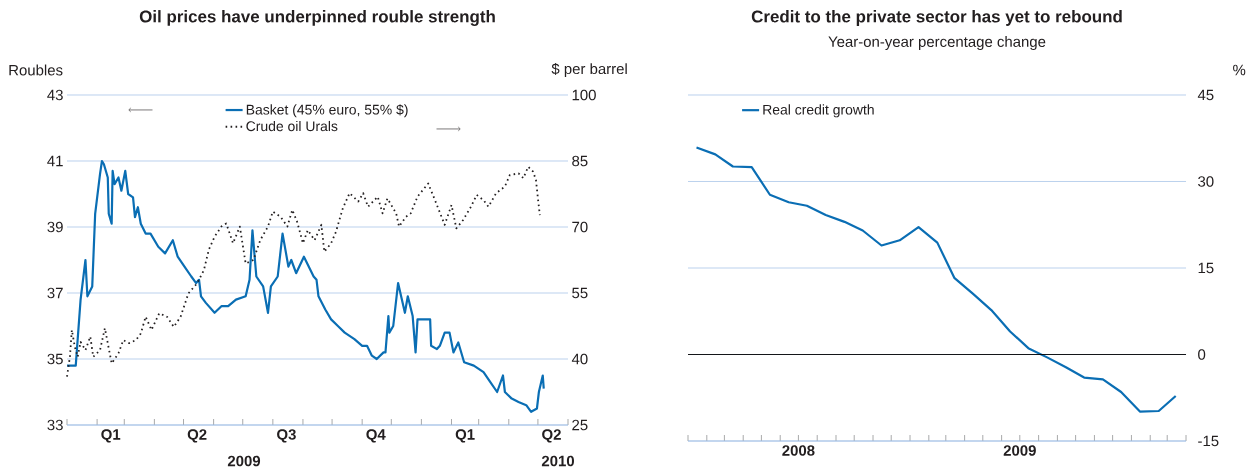 The height and width of the screenshot is (468, 1259). Describe the element at coordinates (55, 227) in the screenshot. I see `y-tick-label: 39` at that location.